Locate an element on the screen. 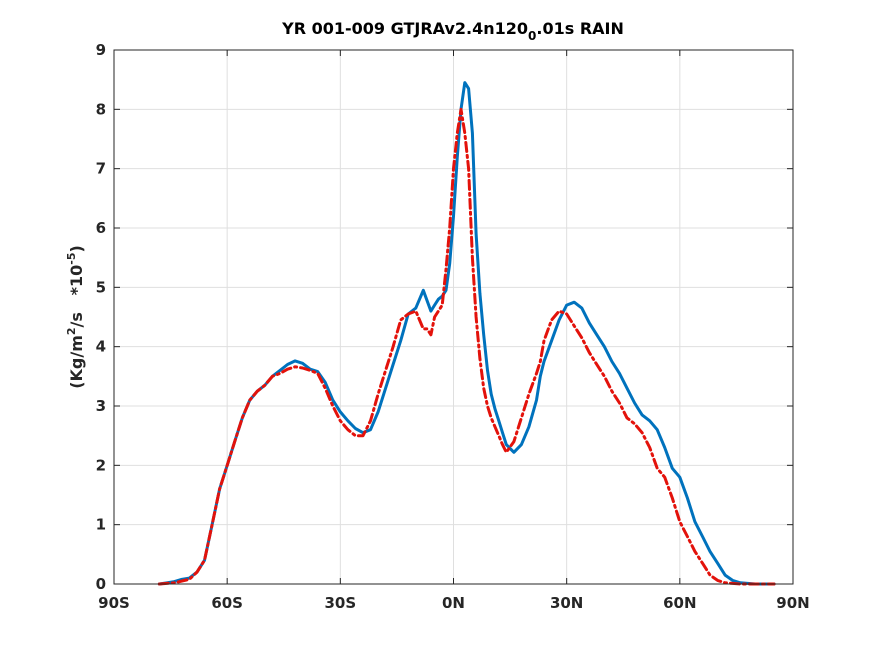 This screenshot has width=875, height=656. y-axis-label: (Kg/m2/s *10-5) is located at coordinates (75, 317).